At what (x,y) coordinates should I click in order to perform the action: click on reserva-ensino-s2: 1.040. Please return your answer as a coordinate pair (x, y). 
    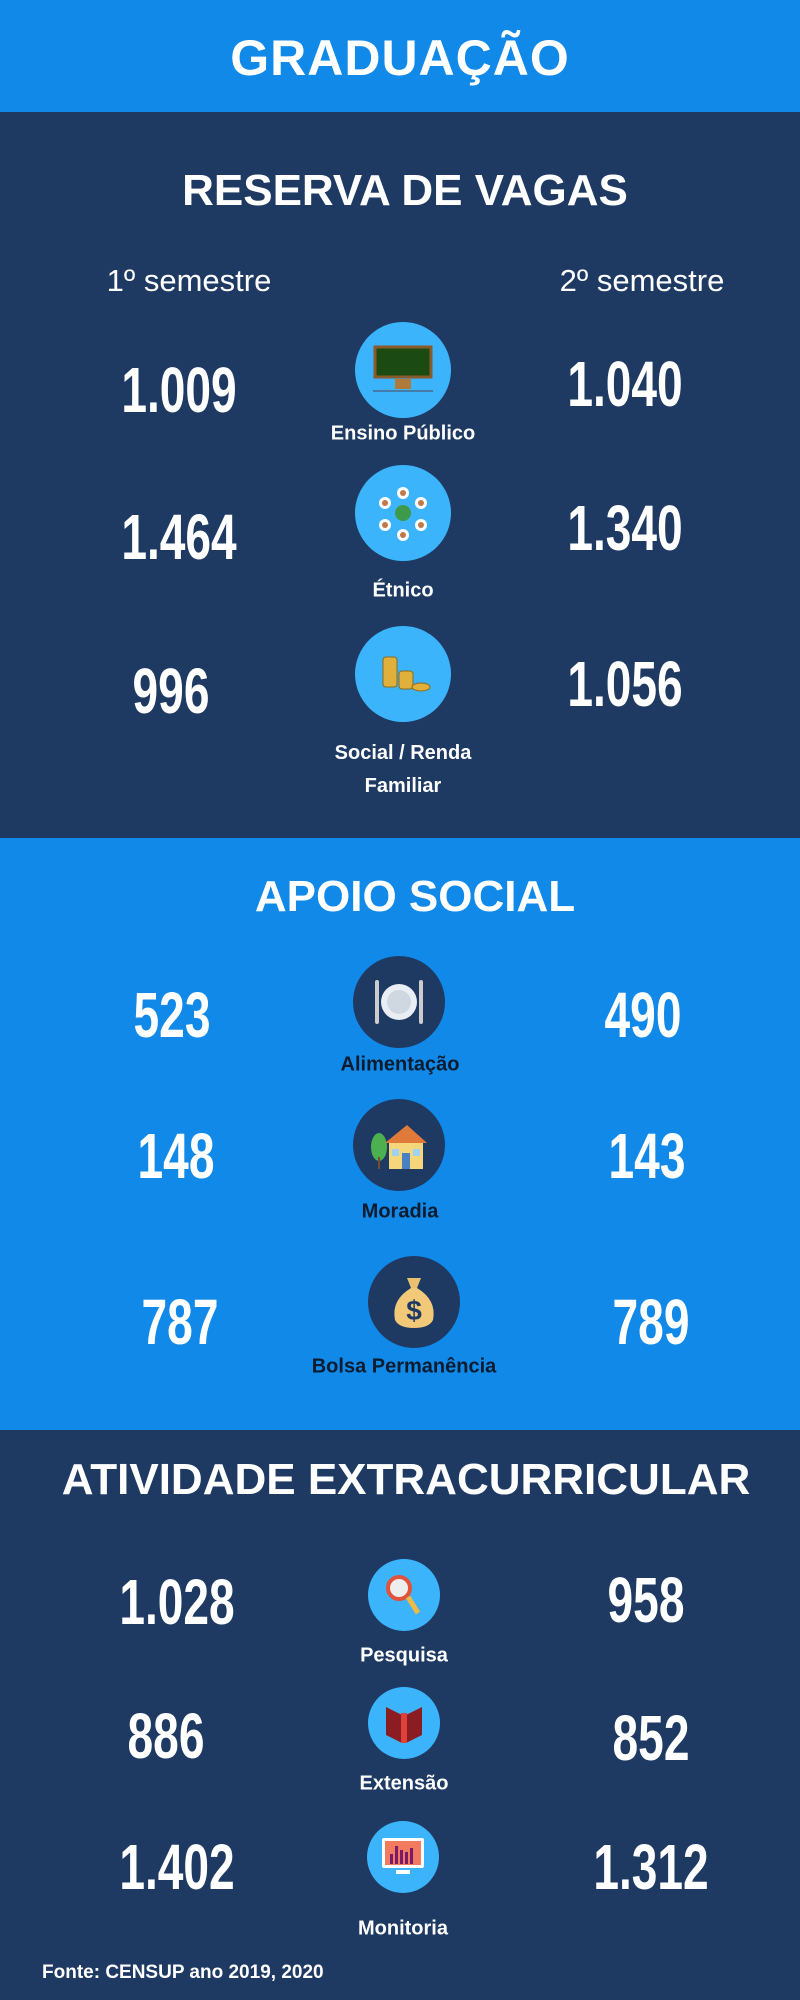
    Looking at the image, I should click on (625, 384).